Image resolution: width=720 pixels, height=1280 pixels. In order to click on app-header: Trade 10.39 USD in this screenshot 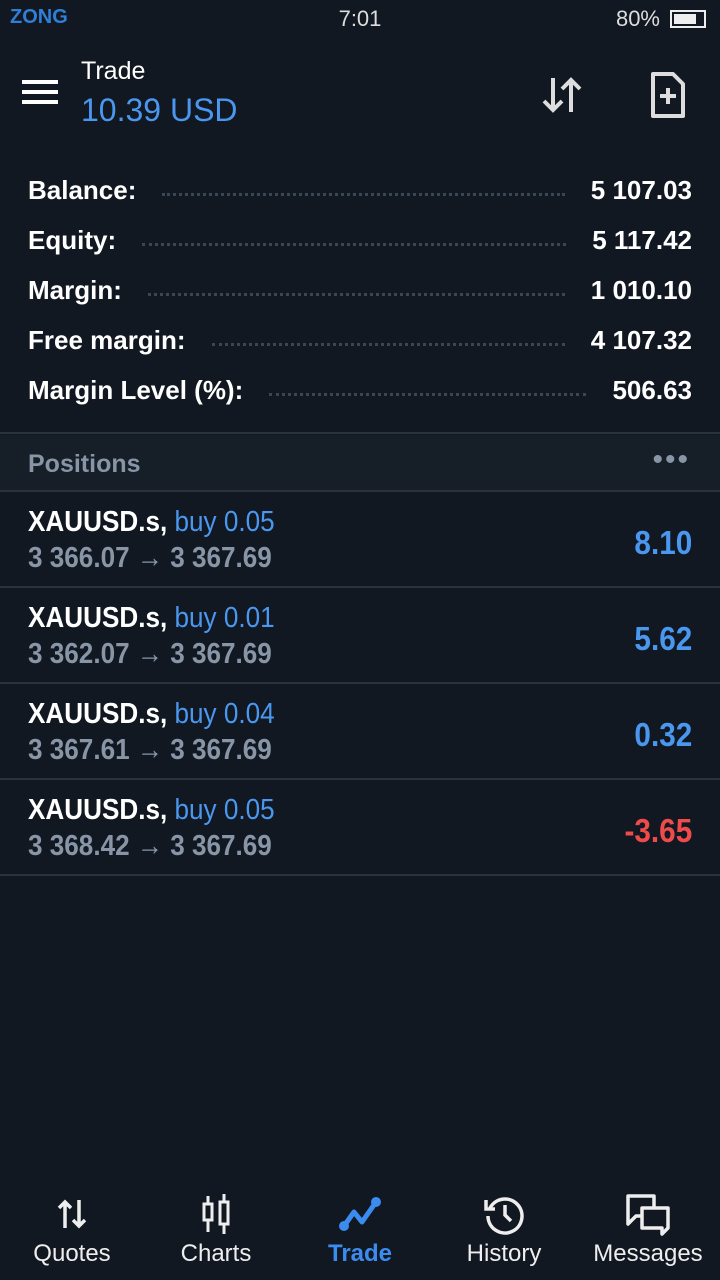, I will do `click(360, 95)`.